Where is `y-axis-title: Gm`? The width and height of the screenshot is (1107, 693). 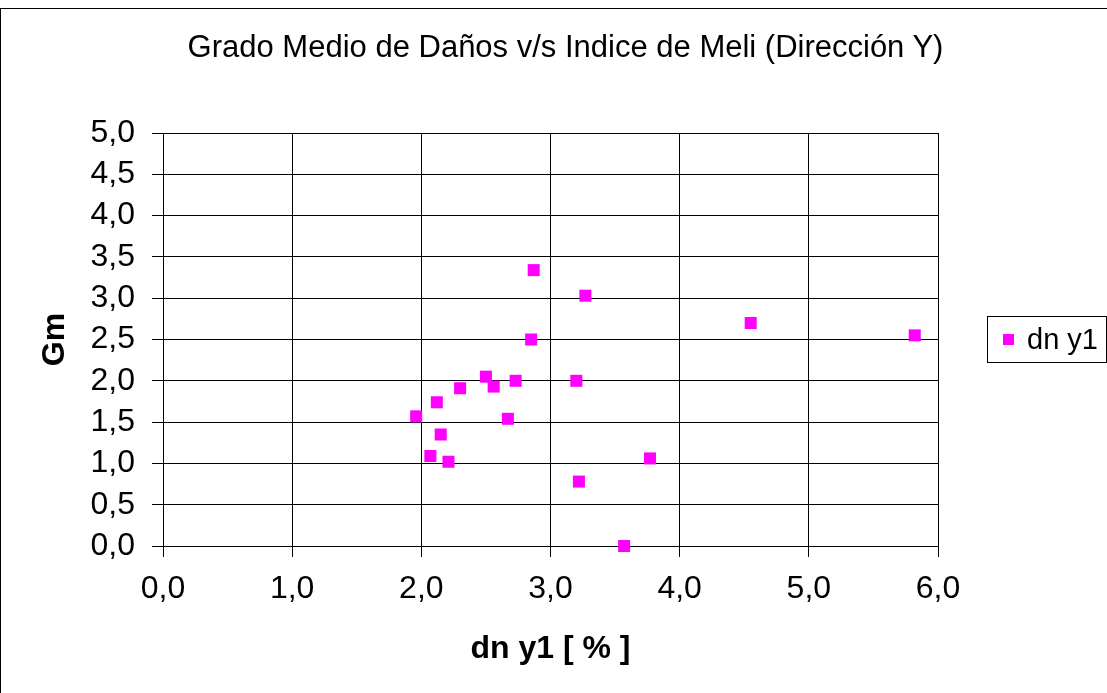
y-axis-title: Gm is located at coordinates (53, 339).